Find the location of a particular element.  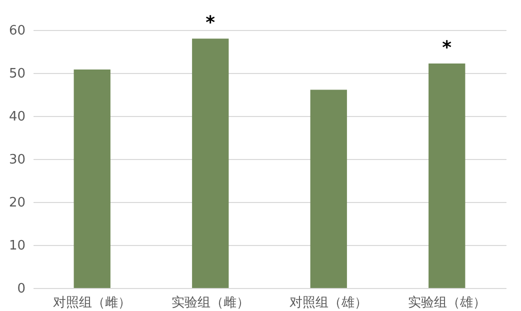

x-tick-label: 对照组（雄） is located at coordinates (329, 303).